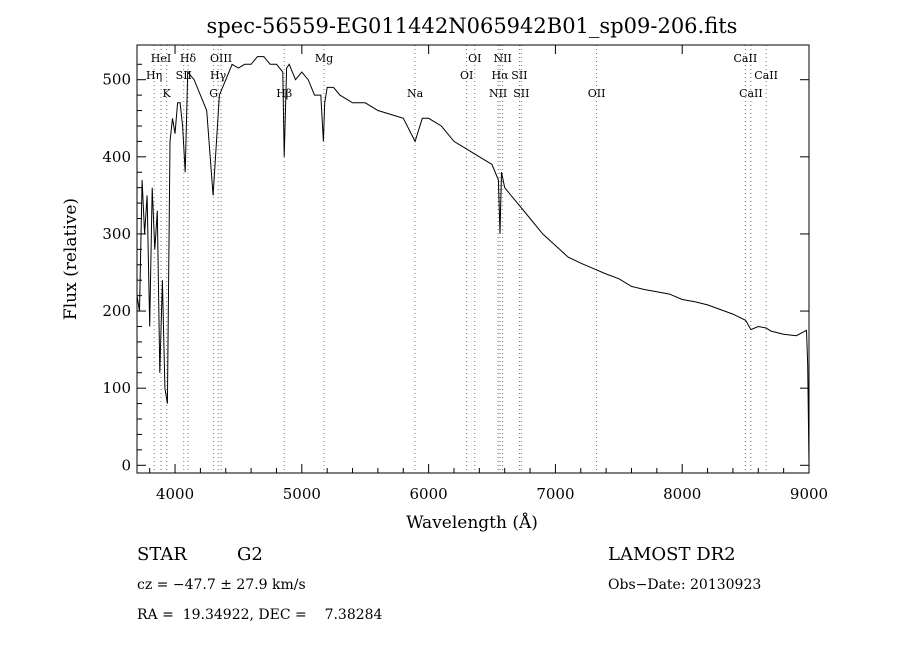  I want to click on y-tick-label-1: 100, so click(116, 388).